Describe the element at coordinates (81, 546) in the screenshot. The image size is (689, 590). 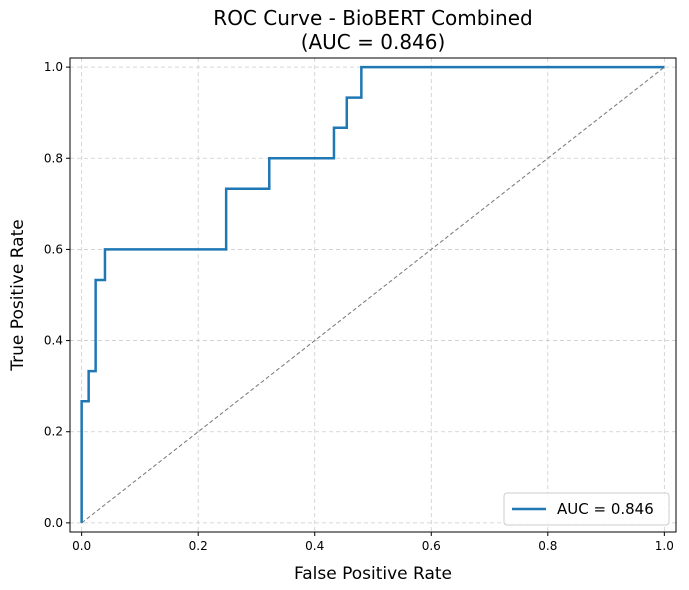
I see `x-tick-label-0: 0.0` at that location.